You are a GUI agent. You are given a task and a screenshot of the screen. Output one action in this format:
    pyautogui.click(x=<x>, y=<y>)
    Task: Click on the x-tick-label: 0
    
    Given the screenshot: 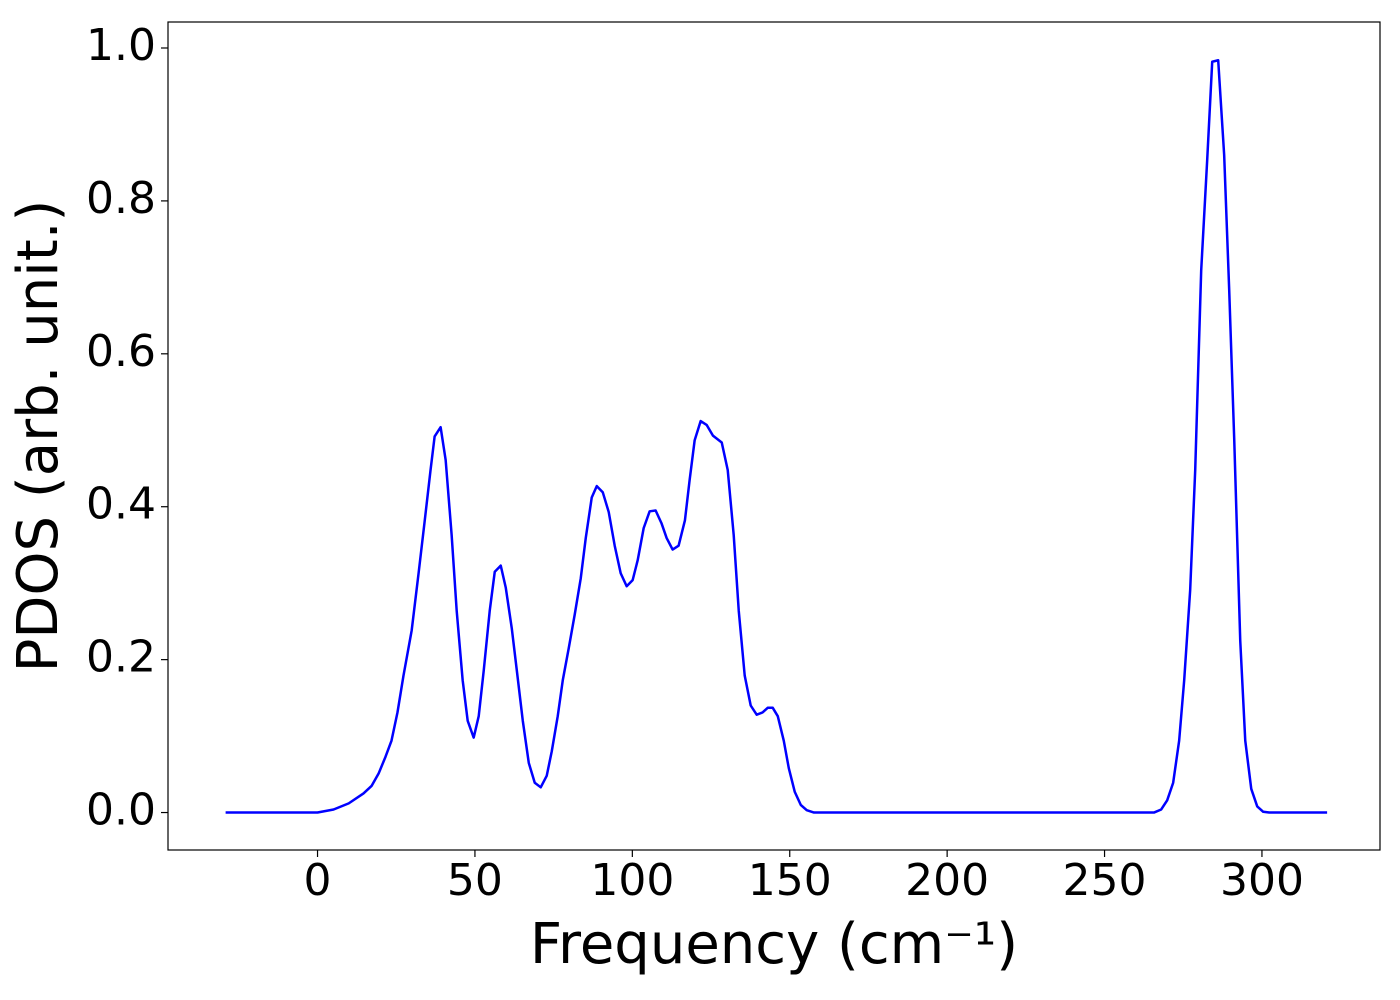 What is the action you would take?
    pyautogui.click(x=318, y=880)
    